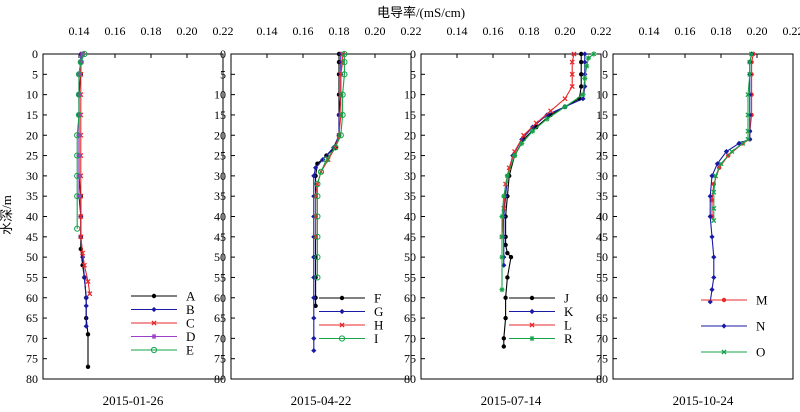 The image size is (800, 412). Describe the element at coordinates (351, 311) in the screenshot. I see `legend-item-G: G` at that location.